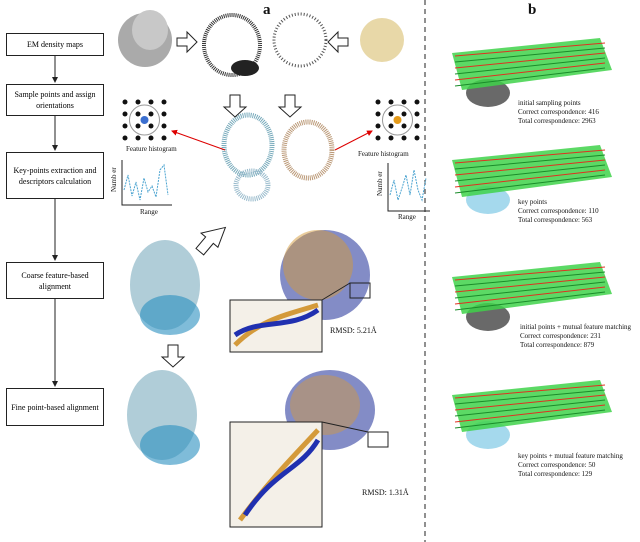 Image resolution: width=640 pixels, height=542 pixels. What do you see at coordinates (55, 44) in the screenshot?
I see `flow-step: EM density maps` at bounding box center [55, 44].